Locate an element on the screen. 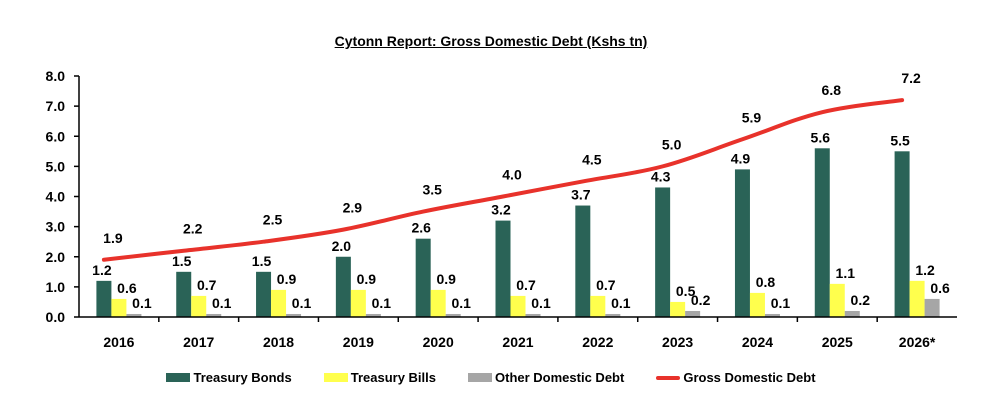  data-label-gross-domestic-debt: 2.9 is located at coordinates (353, 208).